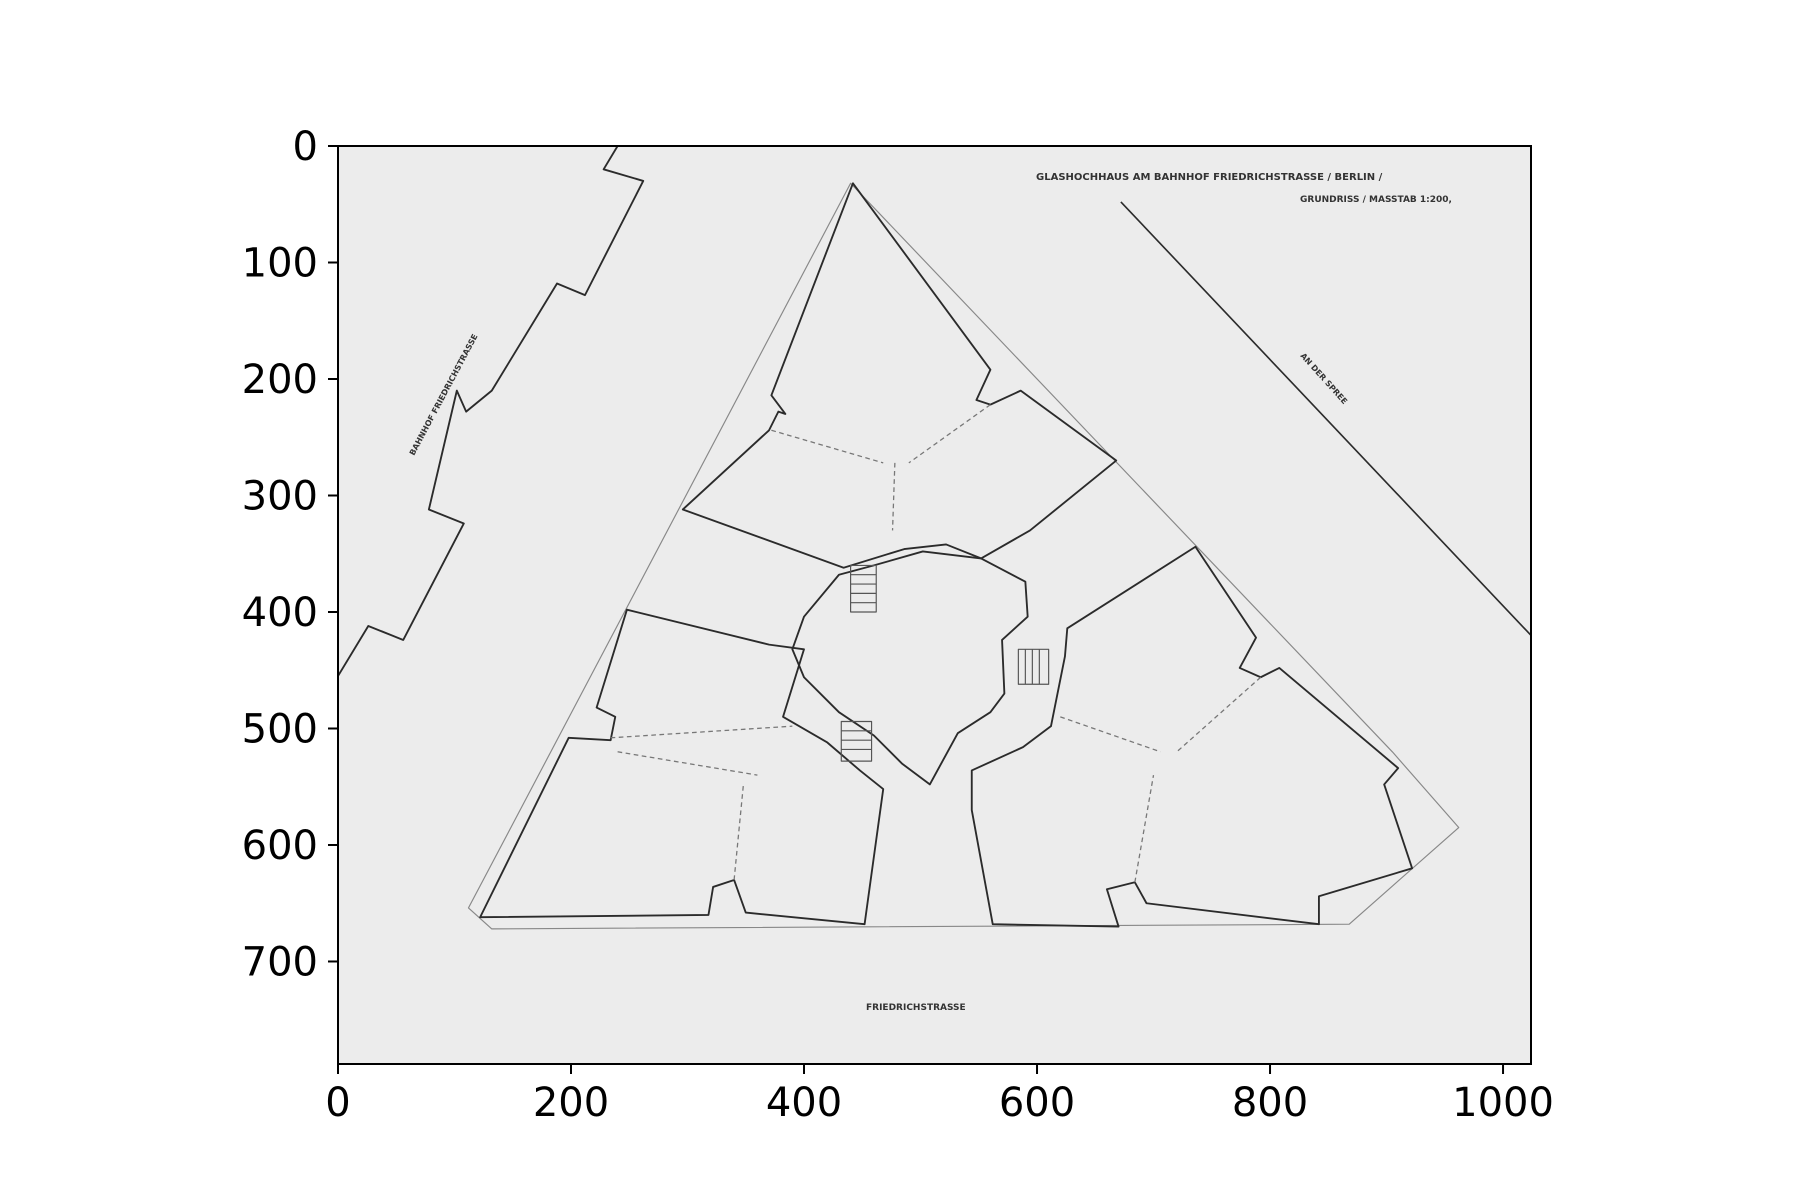 This screenshot has width=1800, height=1200. Describe the element at coordinates (1270, 1103) in the screenshot. I see `x-tick-label: 800` at that location.